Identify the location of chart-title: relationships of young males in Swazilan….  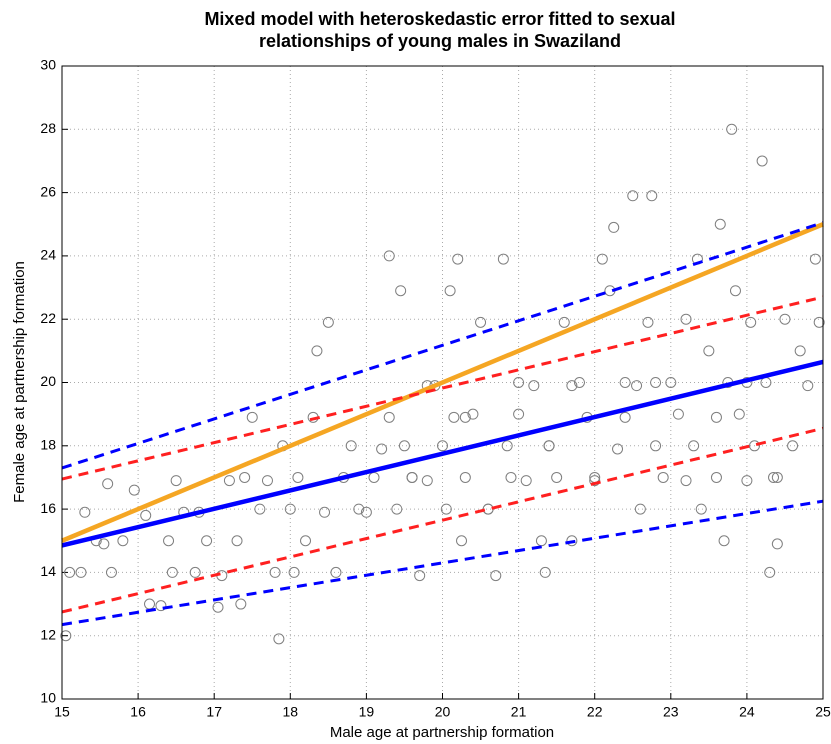
(440, 41).